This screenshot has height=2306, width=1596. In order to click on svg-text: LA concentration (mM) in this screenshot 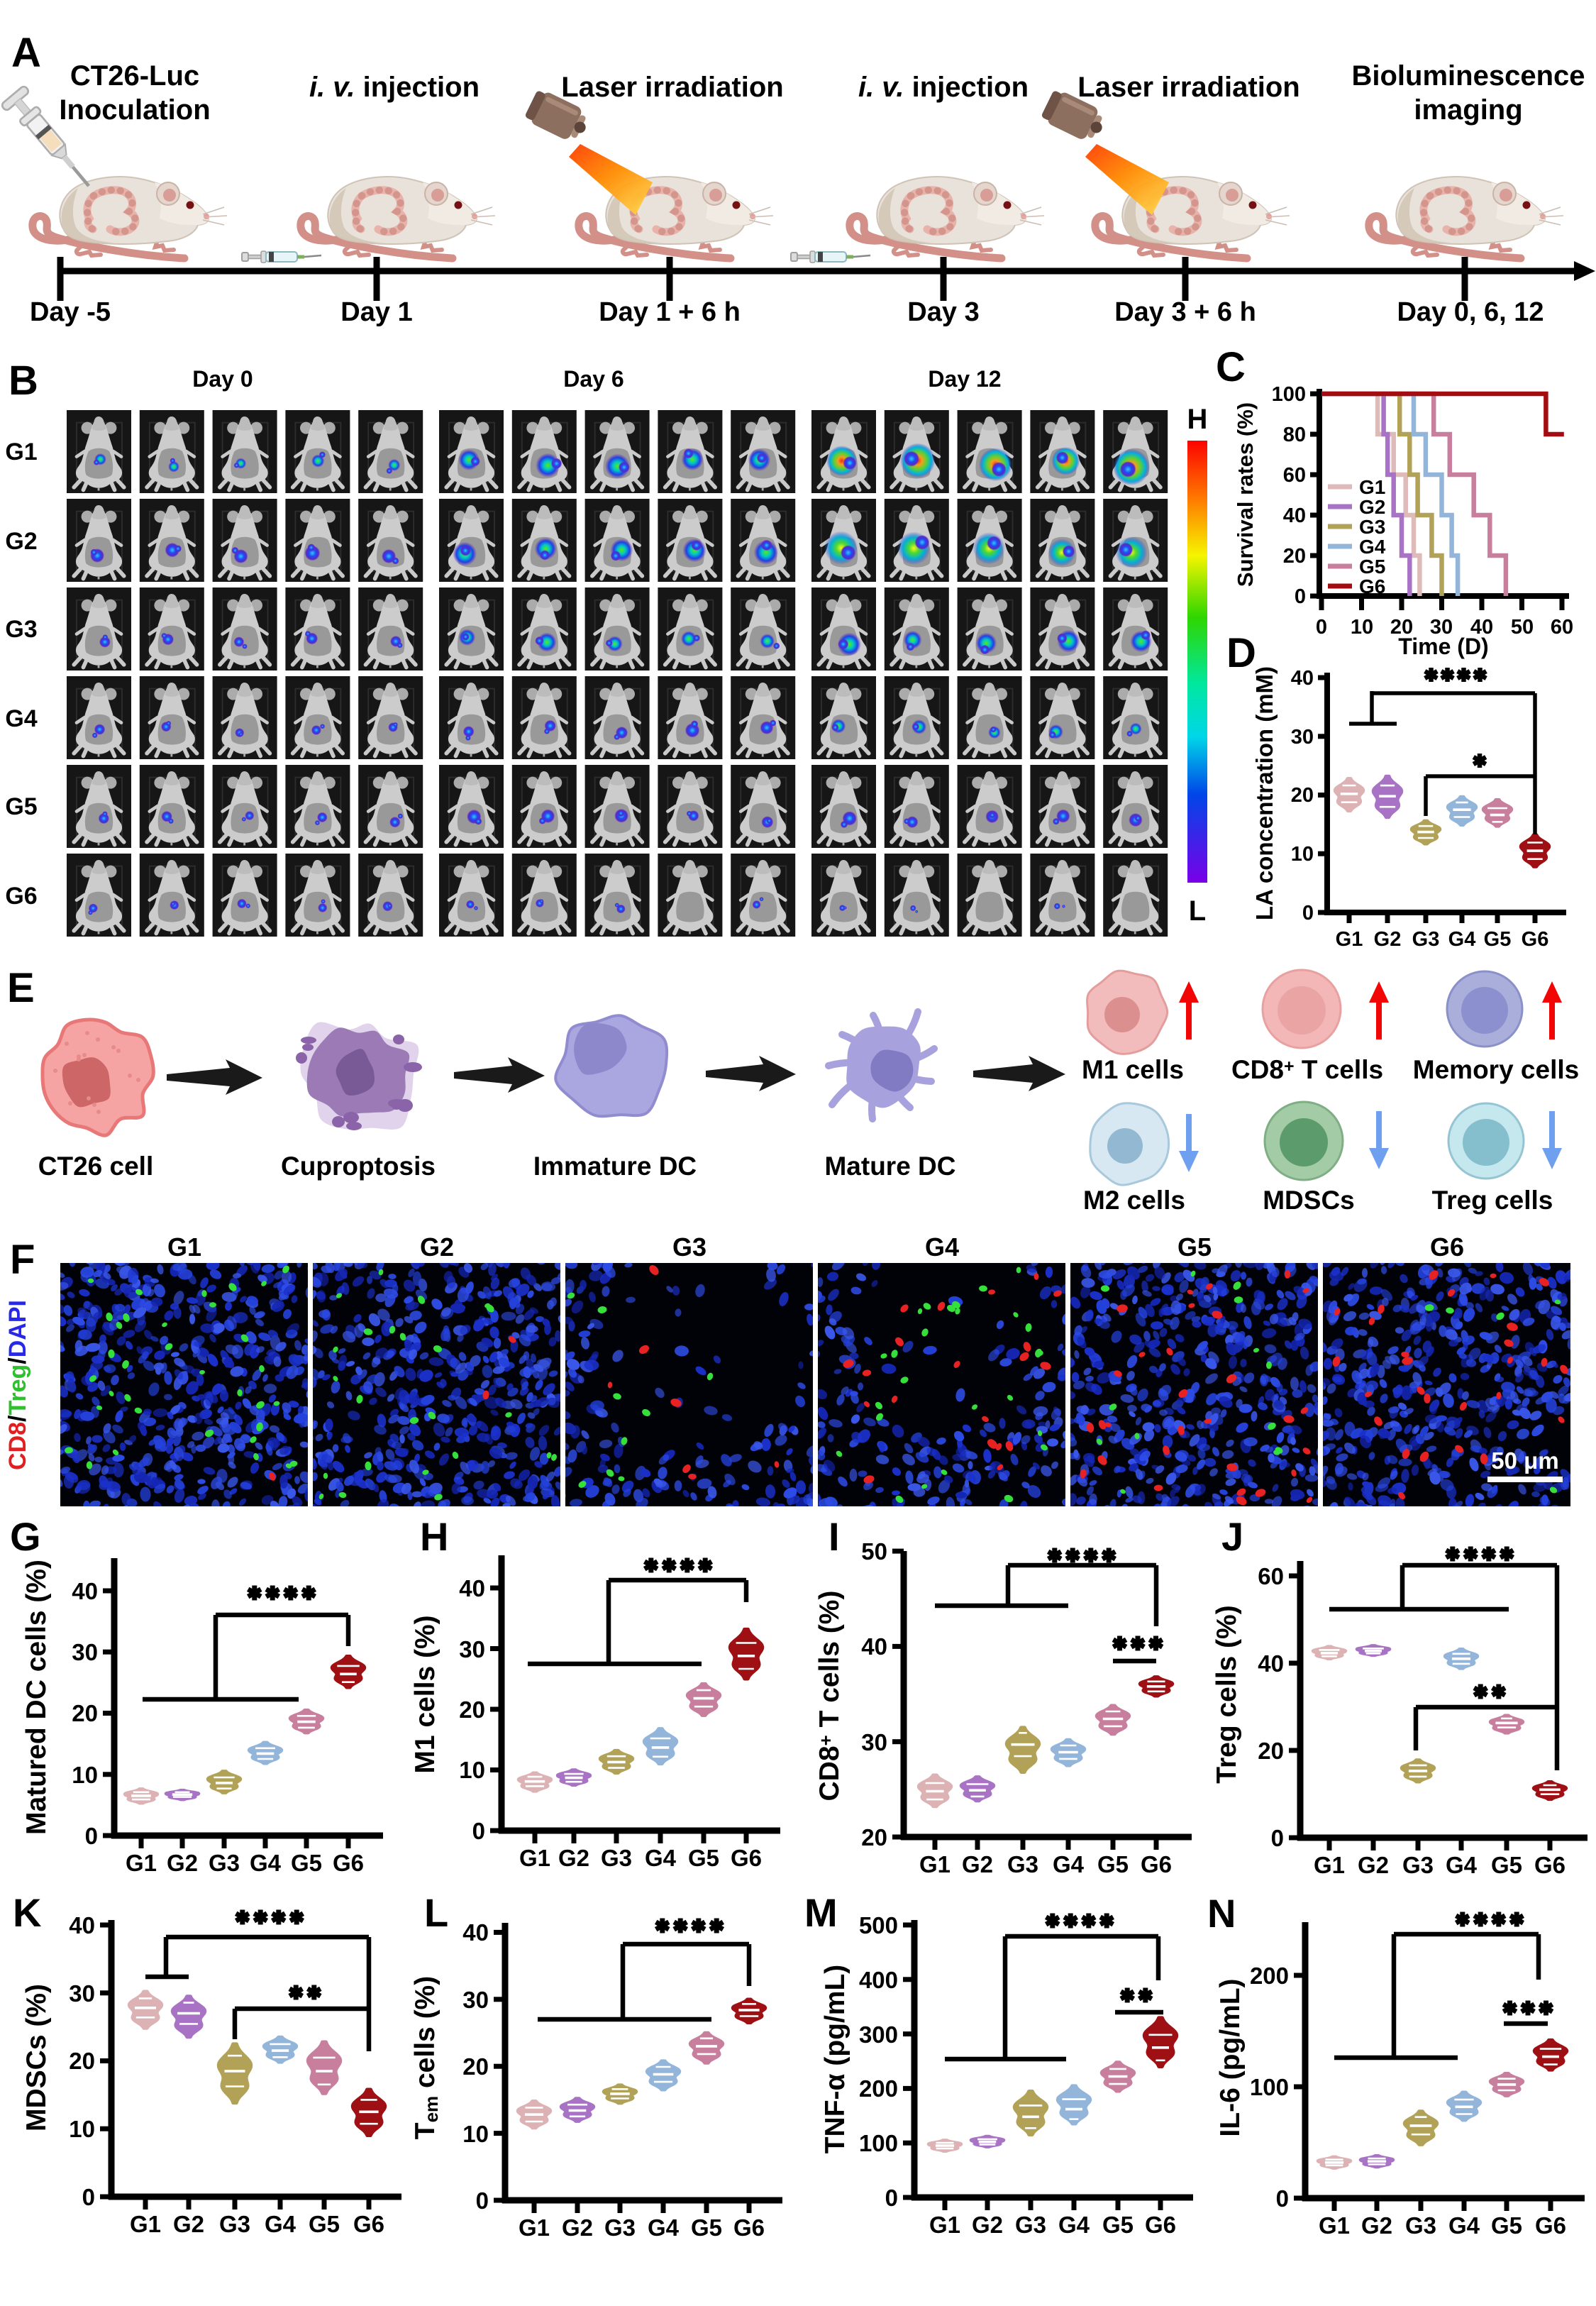, I will do `click(1264, 793)`.